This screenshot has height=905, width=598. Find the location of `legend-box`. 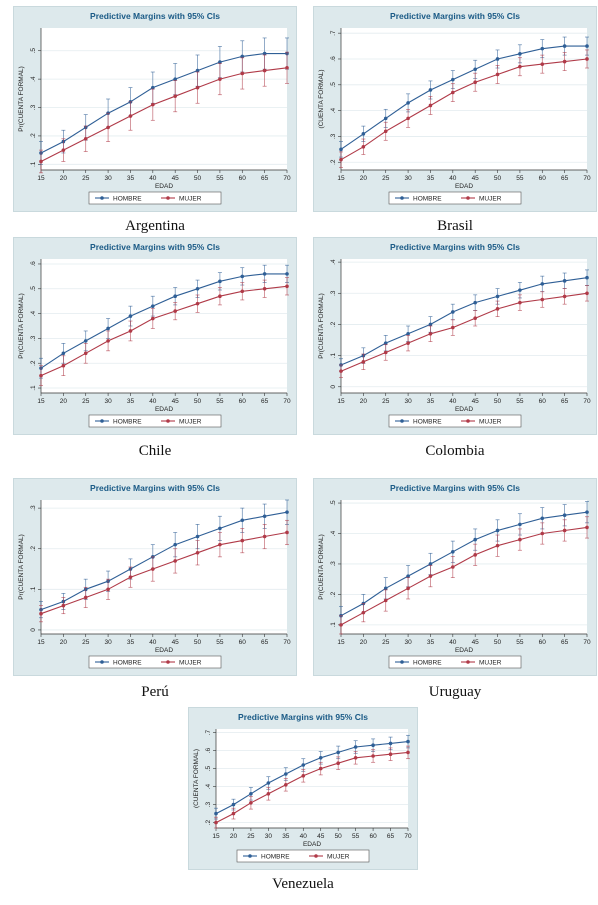

legend-box is located at coordinates (155, 198).